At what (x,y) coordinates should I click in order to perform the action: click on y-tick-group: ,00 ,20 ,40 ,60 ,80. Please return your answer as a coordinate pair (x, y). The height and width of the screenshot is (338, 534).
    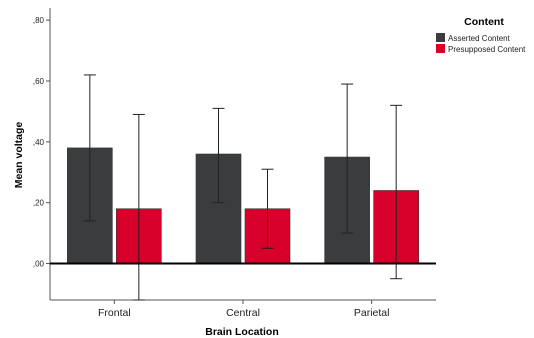
    Looking at the image, I should click on (41, 142).